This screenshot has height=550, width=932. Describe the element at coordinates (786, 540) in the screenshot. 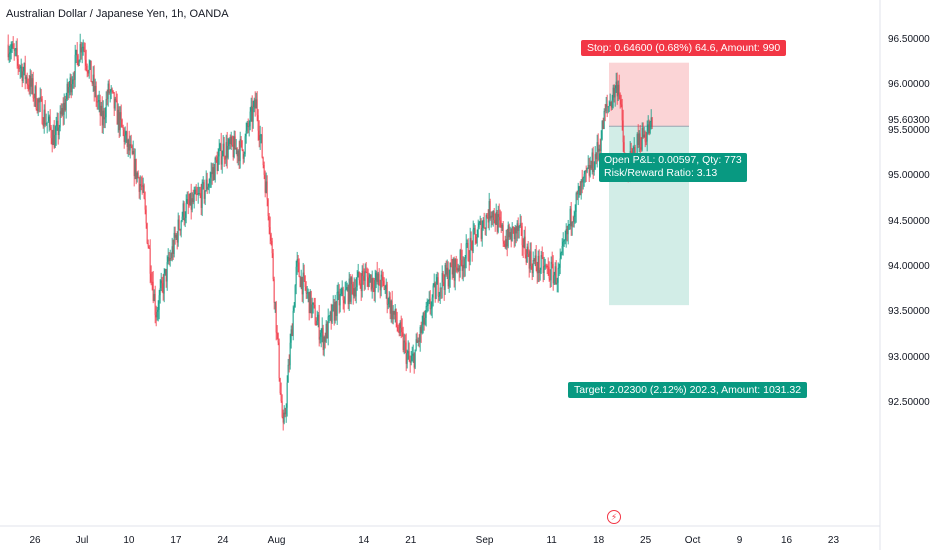

I see `date-tick-label: 16` at that location.